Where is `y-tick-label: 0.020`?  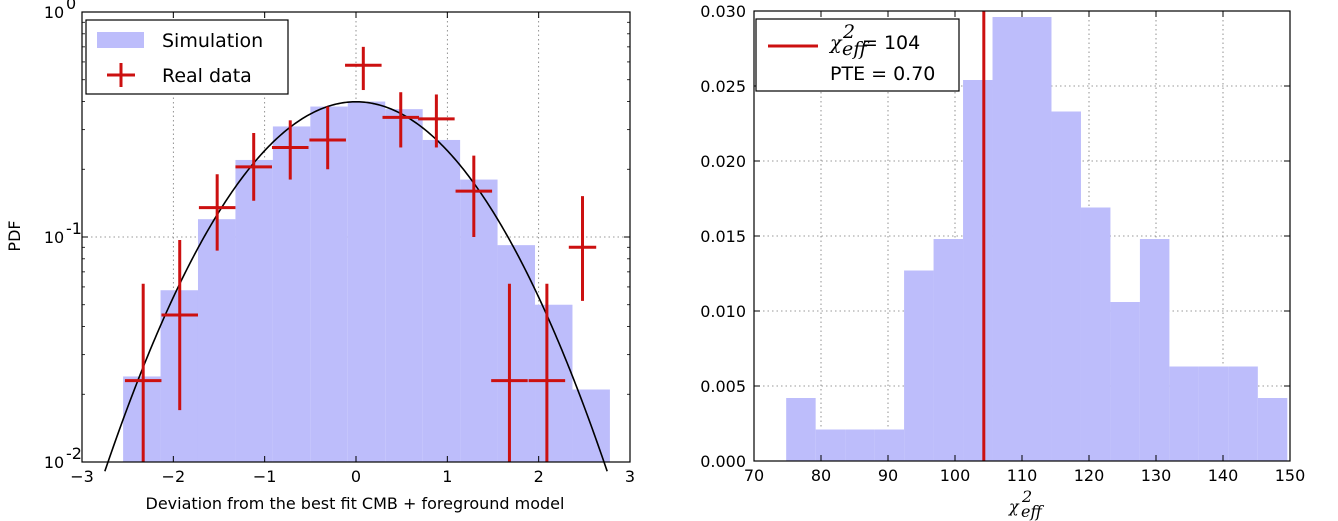
y-tick-label: 0.020 is located at coordinates (723, 161).